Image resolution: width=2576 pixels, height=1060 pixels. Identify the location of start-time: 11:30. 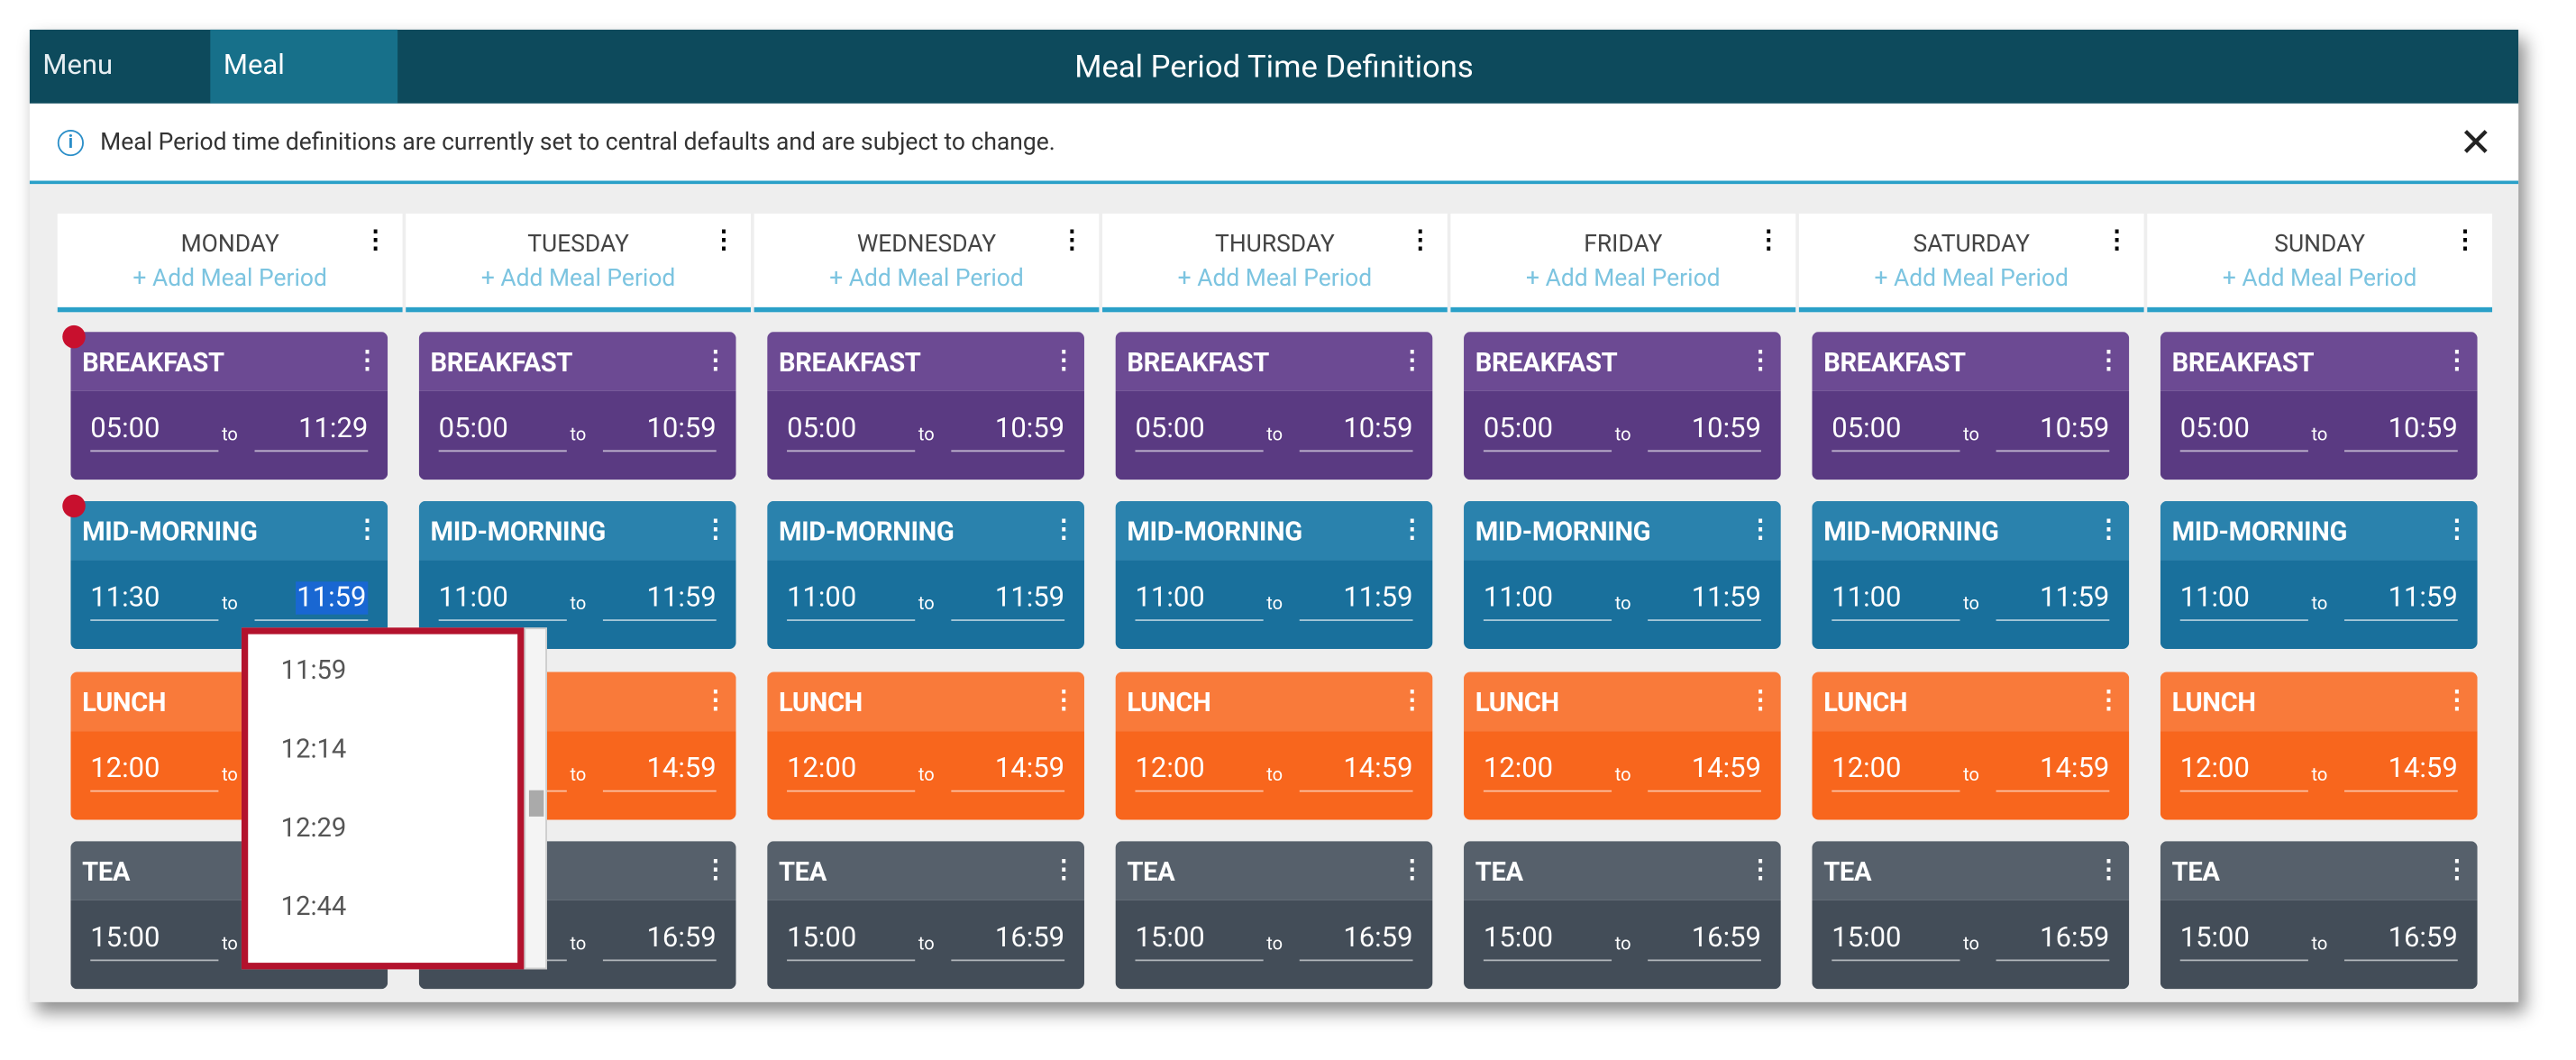
(154, 601).